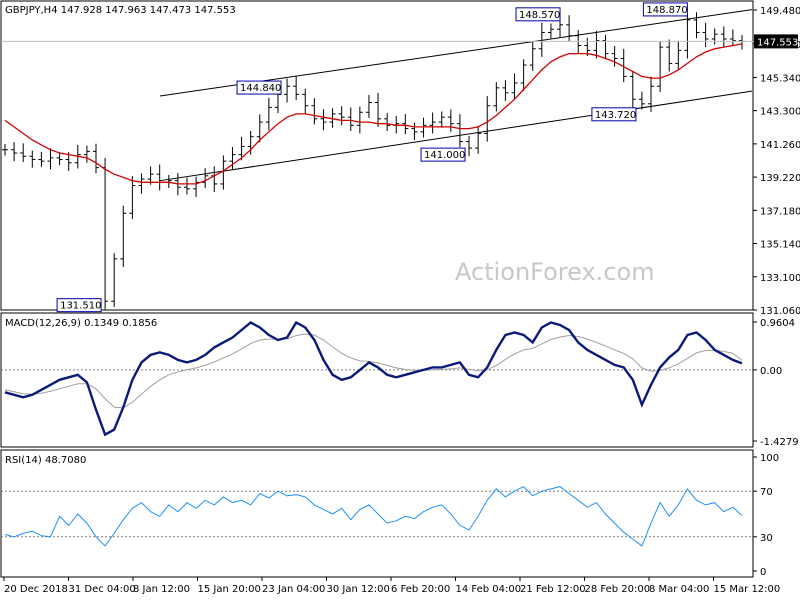 The image size is (800, 600). I want to click on price-tick-label: 149.480, so click(780, 11).